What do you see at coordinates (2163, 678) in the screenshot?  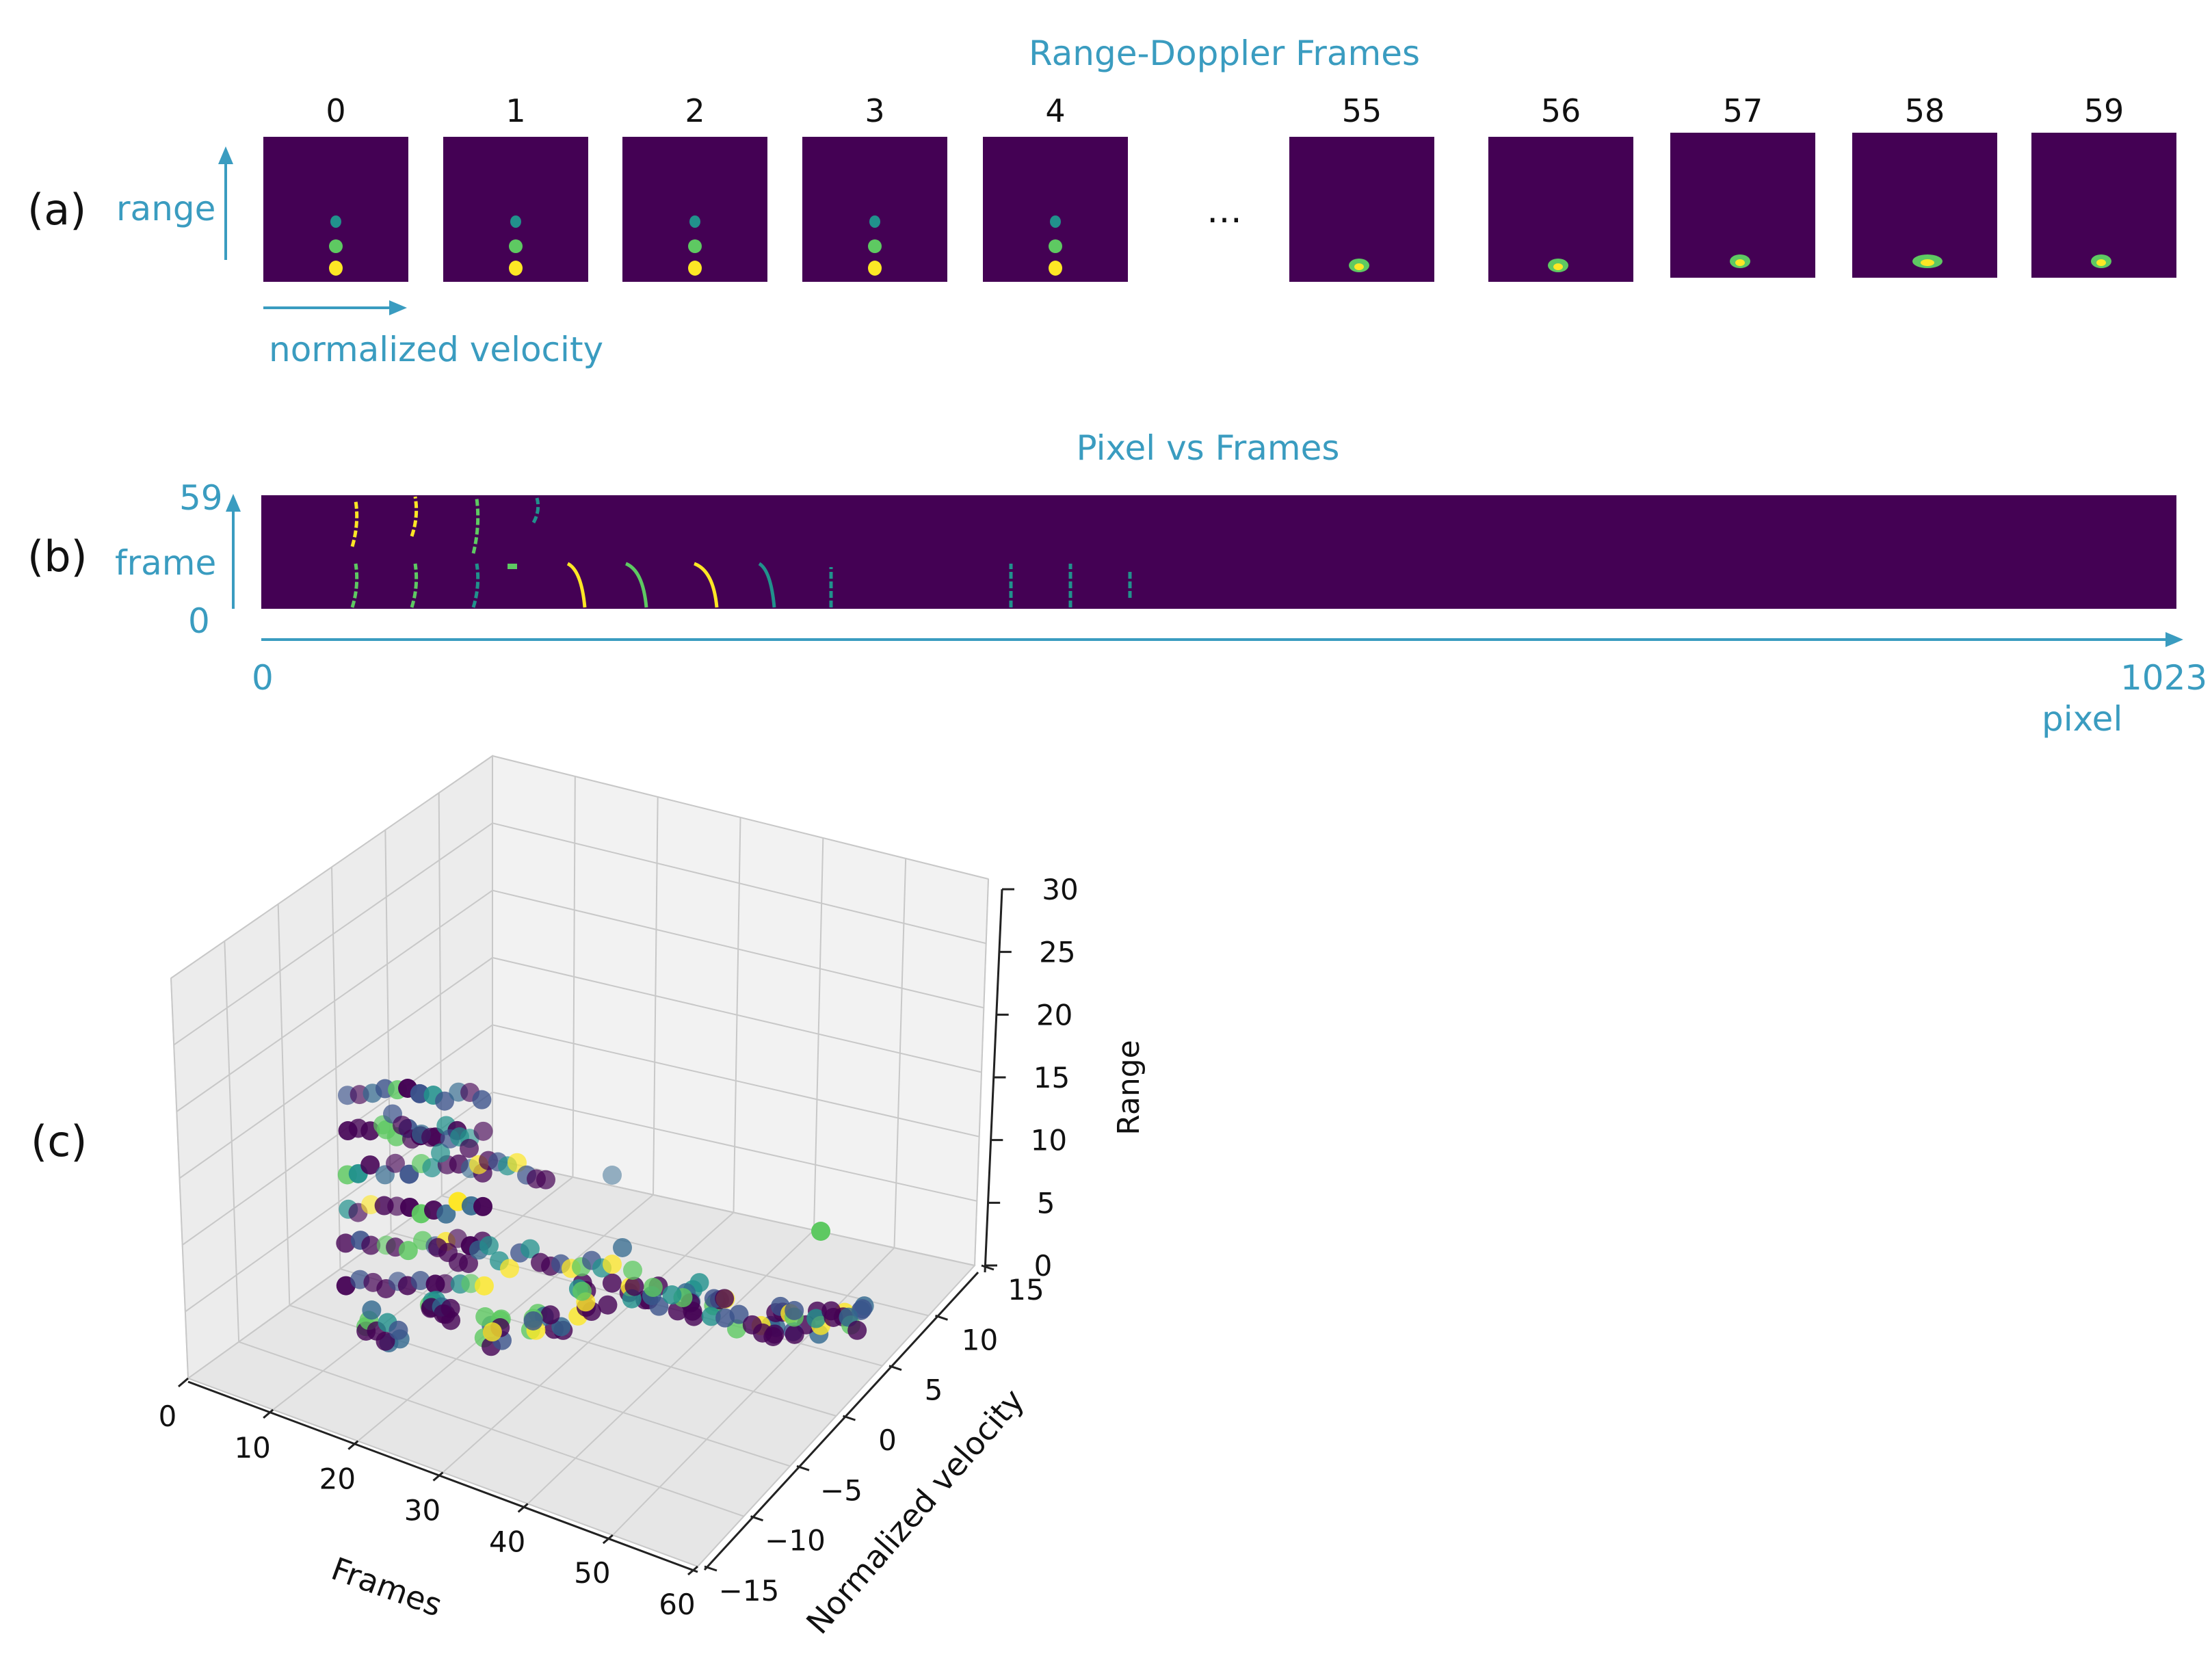 I see `pixel-axis-max: 1023` at bounding box center [2163, 678].